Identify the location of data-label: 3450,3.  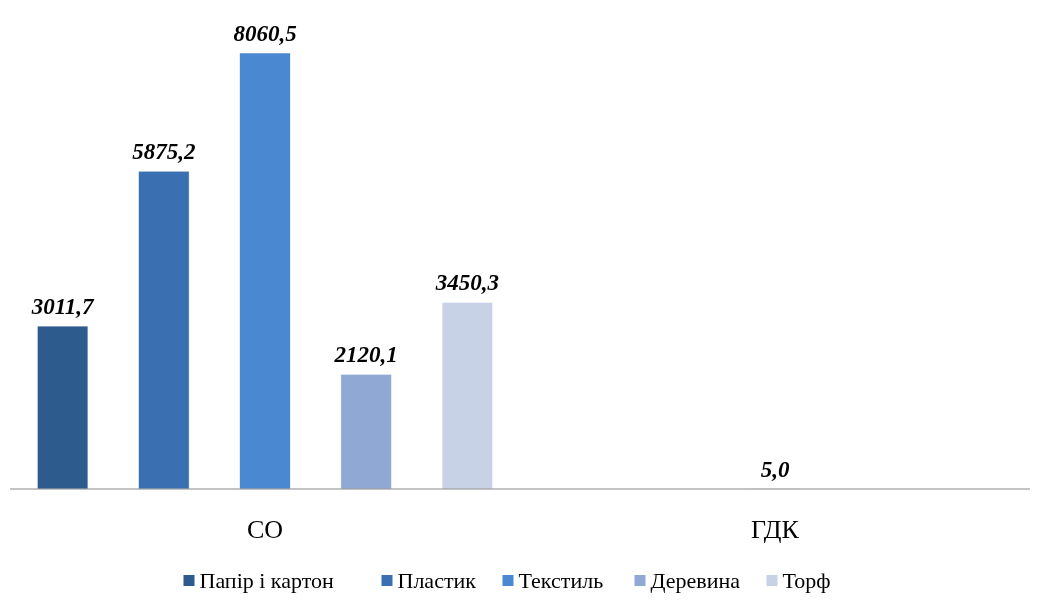
(467, 283).